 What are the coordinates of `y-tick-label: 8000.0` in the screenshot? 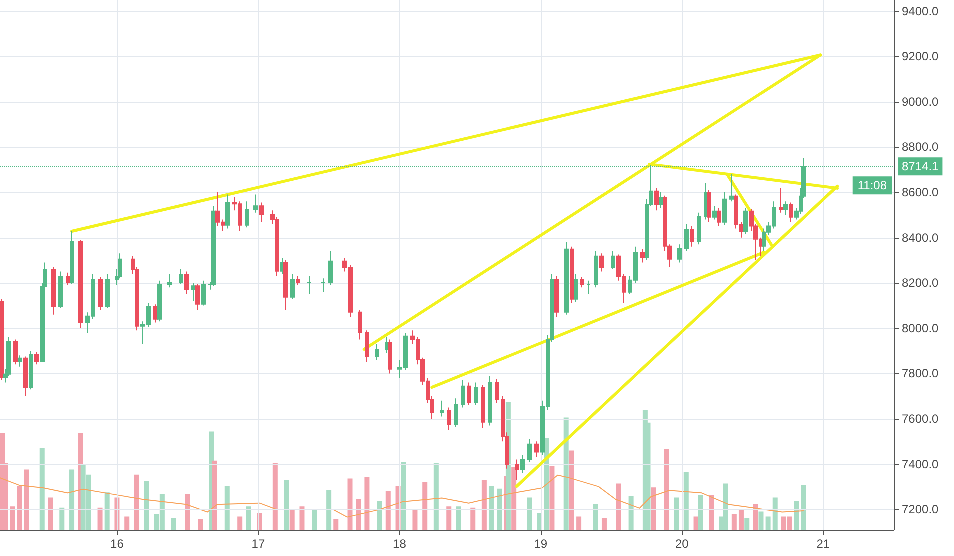 It's located at (921, 328).